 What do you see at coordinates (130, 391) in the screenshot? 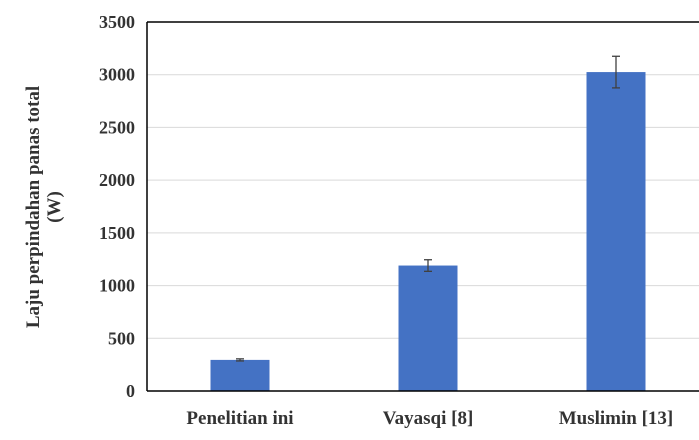
I see `y-tick-label: 0` at bounding box center [130, 391].